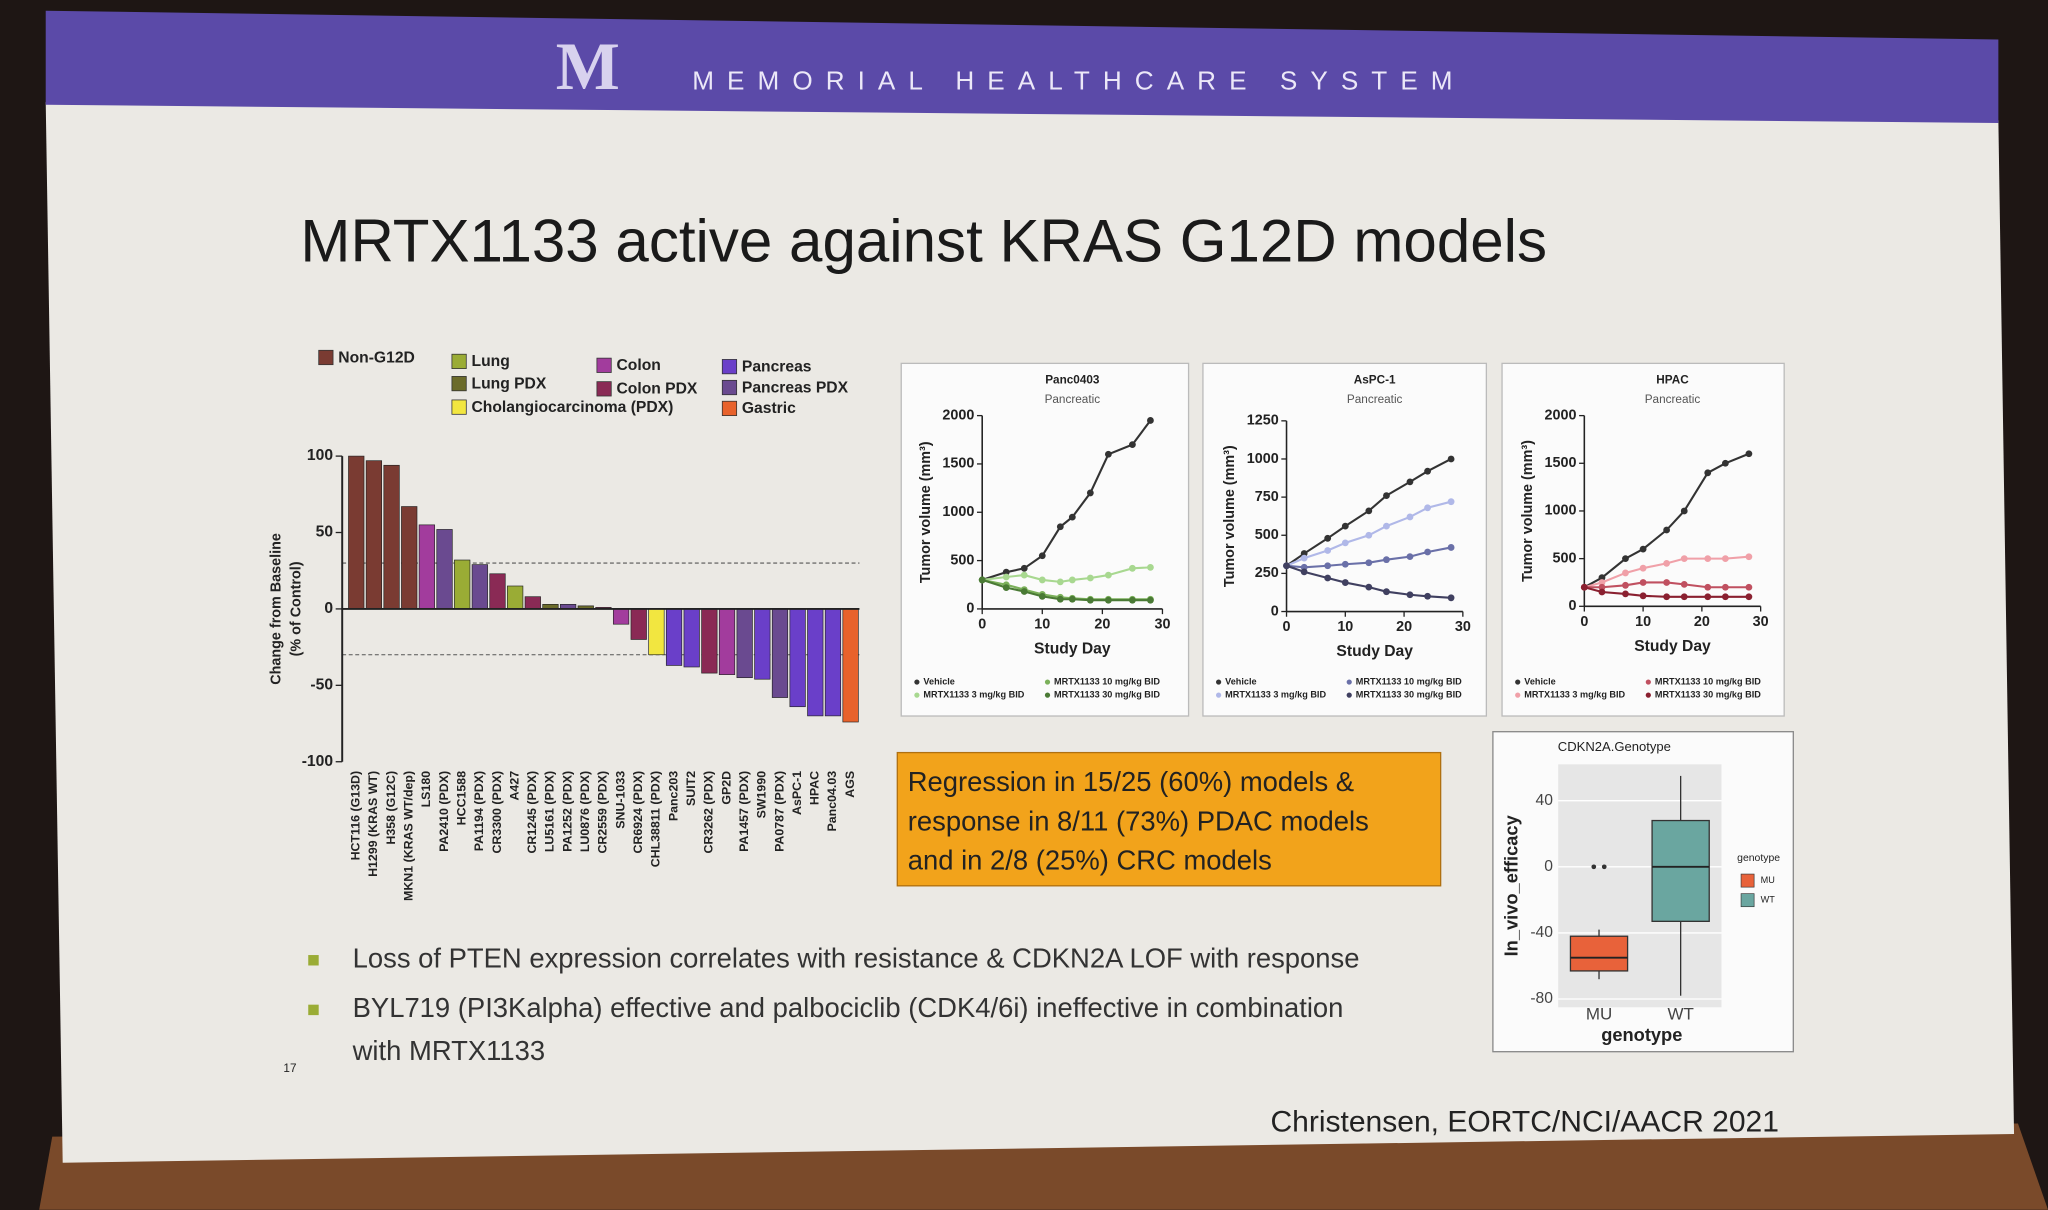 The width and height of the screenshot is (2048, 1210). I want to click on bullet-marker, so click(313, 960).